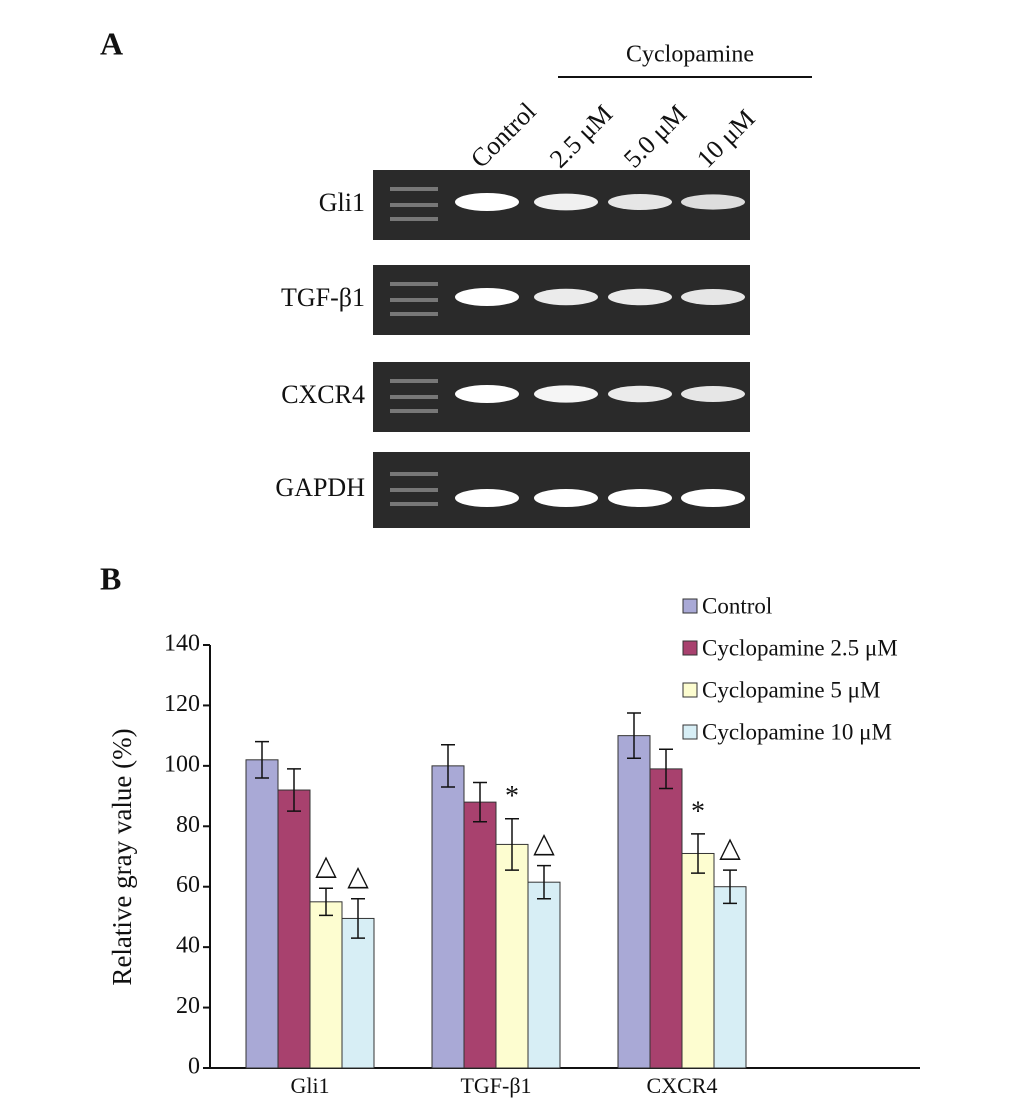 The height and width of the screenshot is (1103, 1033). What do you see at coordinates (188, 825) in the screenshot?
I see `y-tick-label: 80` at bounding box center [188, 825].